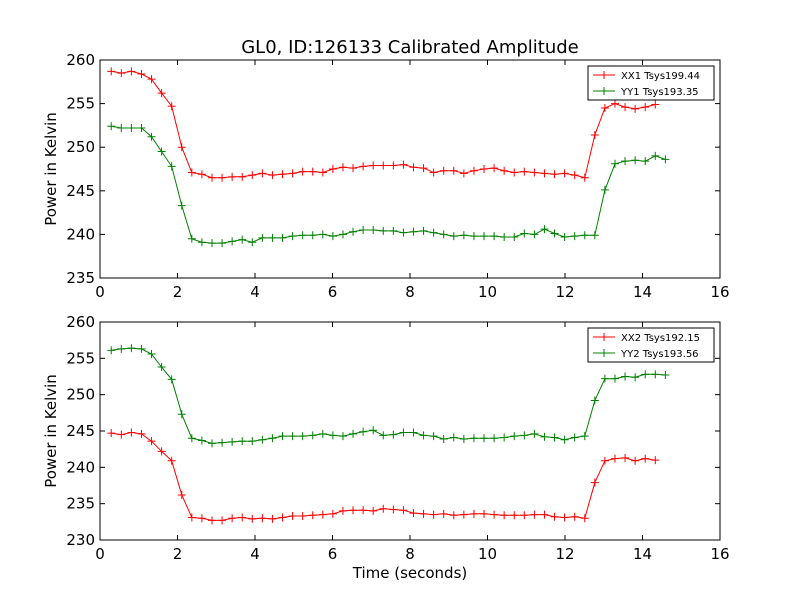 The width and height of the screenshot is (800, 604). Describe the element at coordinates (80, 540) in the screenshot. I see `y-tick-label: 230` at that location.